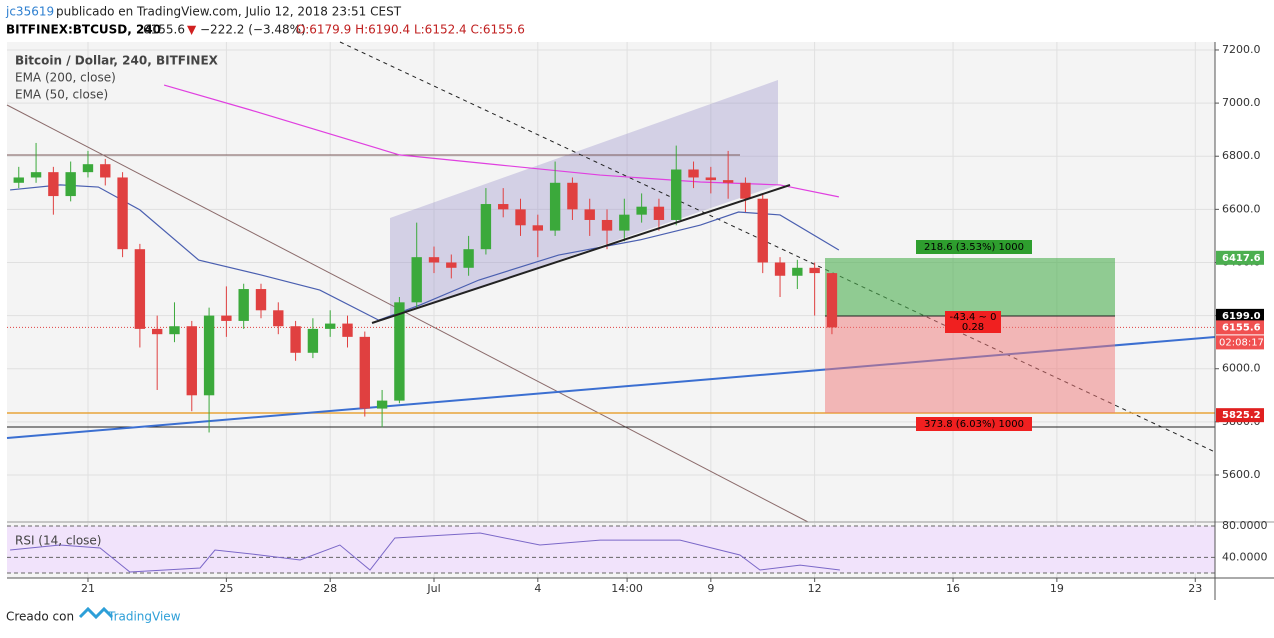 Image resolution: width=1274 pixels, height=638 pixels. What do you see at coordinates (974, 424) in the screenshot?
I see `stop-label-box` at bounding box center [974, 424].